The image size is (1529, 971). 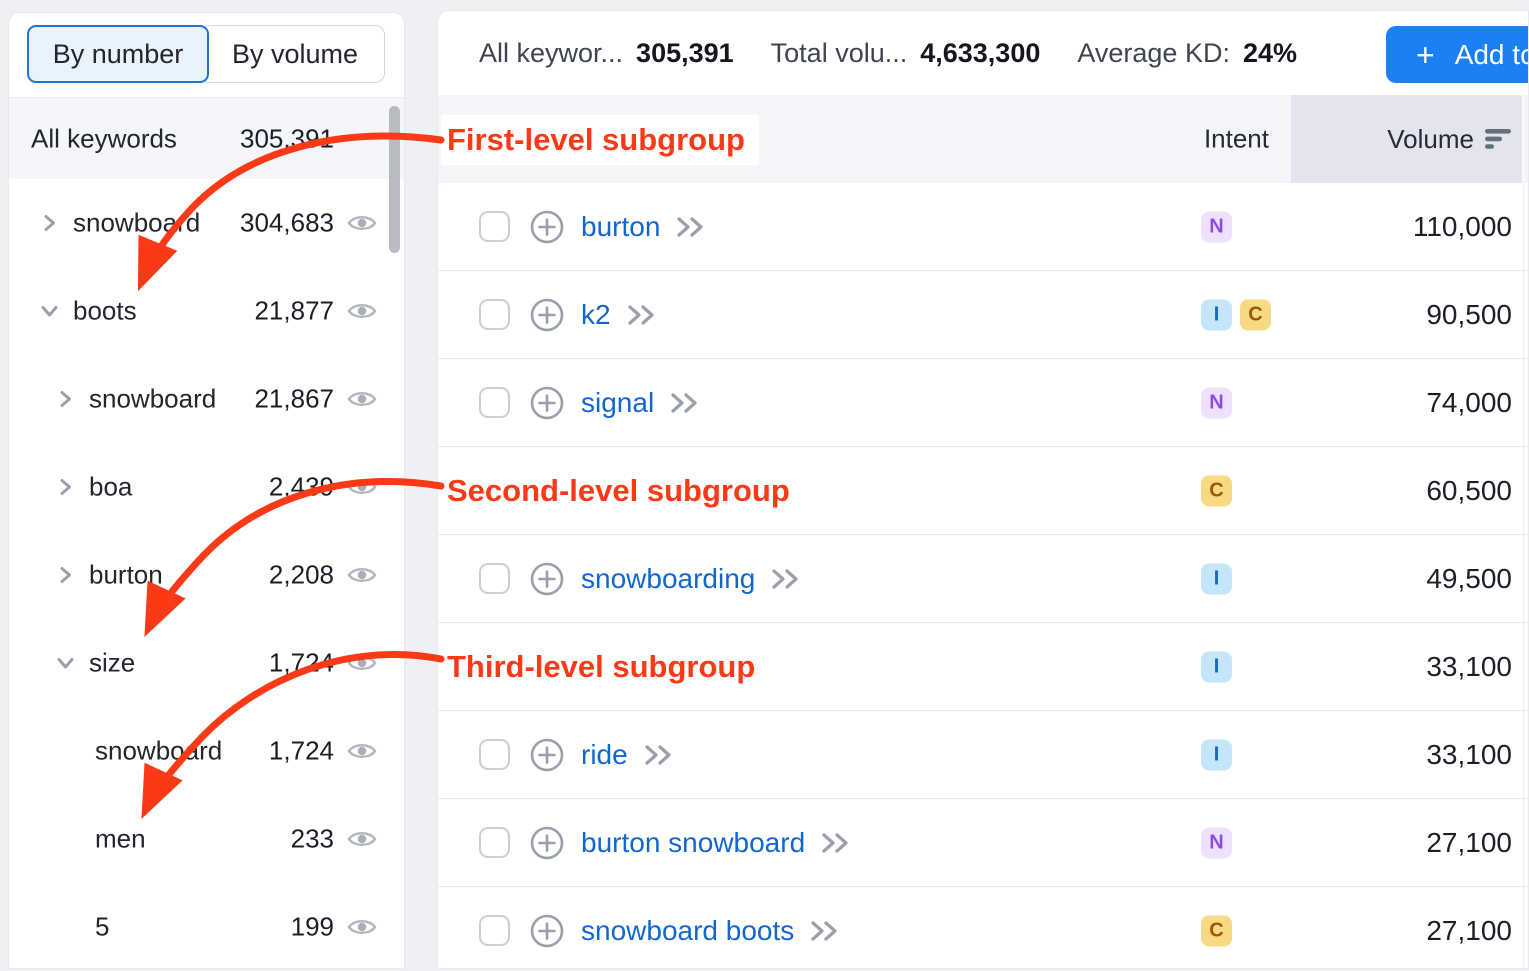 I want to click on volume-column-header: Volume, so click(x=1407, y=139).